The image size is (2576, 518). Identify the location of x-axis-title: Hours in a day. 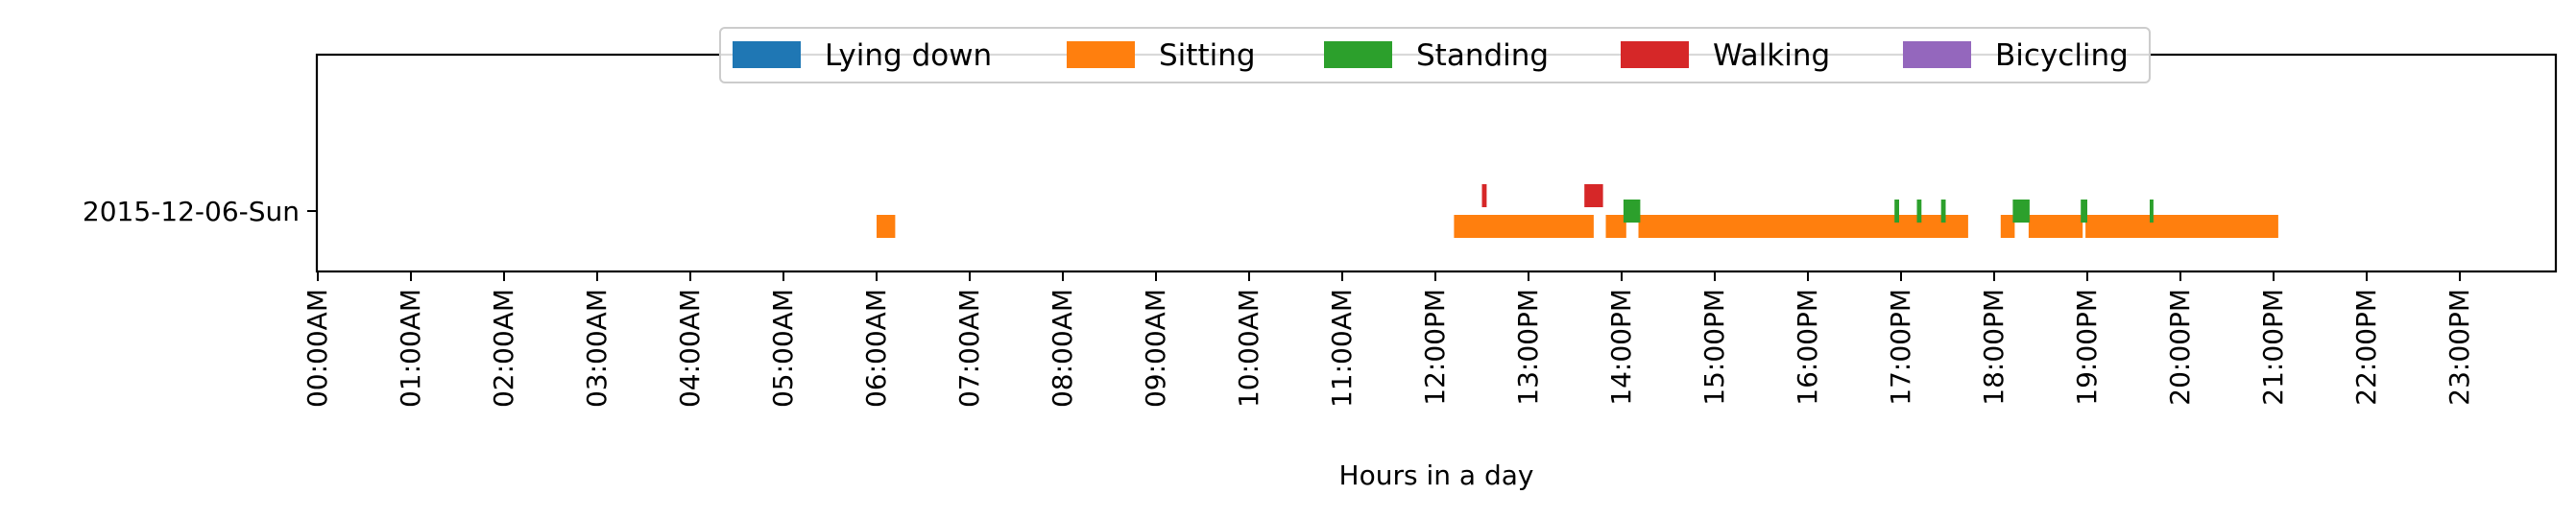
(1436, 475).